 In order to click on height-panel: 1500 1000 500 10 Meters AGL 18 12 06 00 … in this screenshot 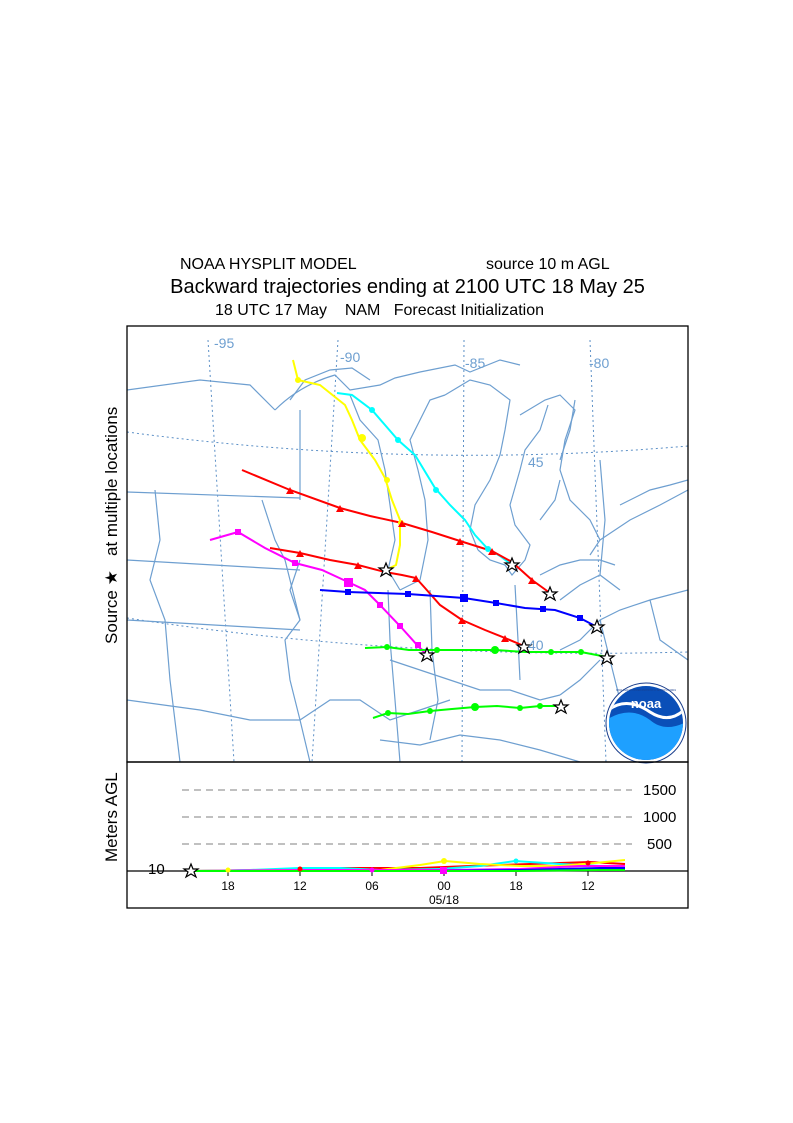, I will do `click(395, 835)`.